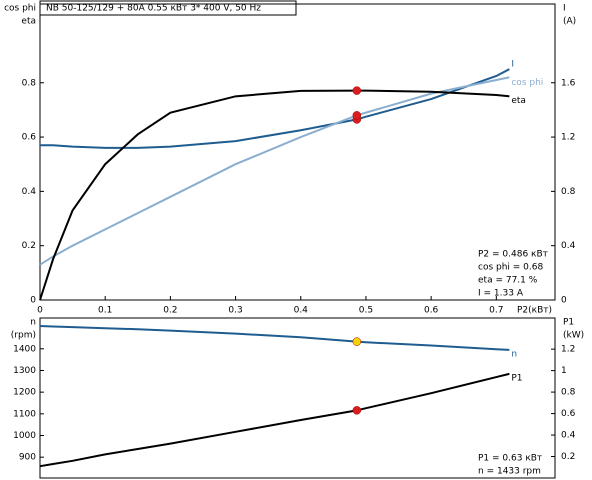  What do you see at coordinates (28, 22) in the screenshot?
I see `y-axis-label: eta` at bounding box center [28, 22].